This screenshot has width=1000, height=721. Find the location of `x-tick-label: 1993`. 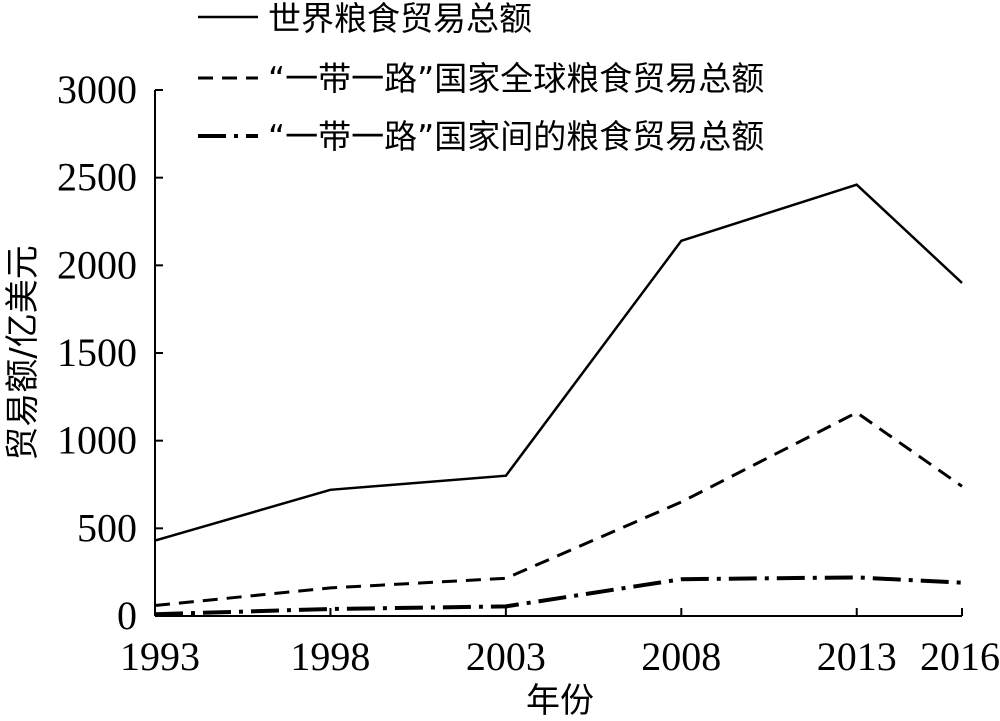

x-tick-label: 1993 is located at coordinates (160, 656).